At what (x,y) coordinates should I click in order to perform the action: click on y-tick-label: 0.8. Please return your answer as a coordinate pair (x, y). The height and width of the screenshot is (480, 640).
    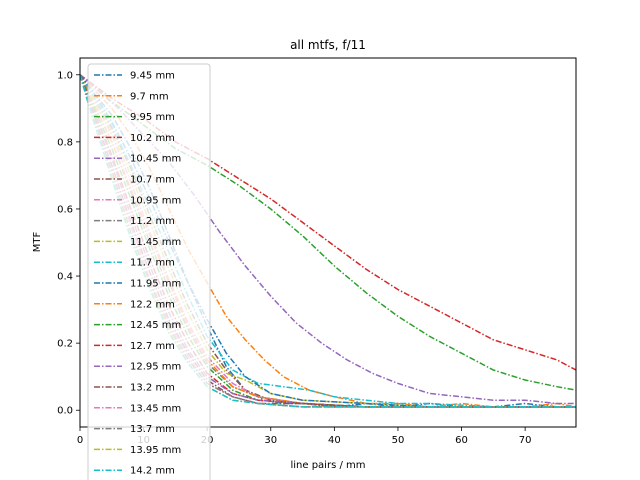
    Looking at the image, I should click on (65, 142).